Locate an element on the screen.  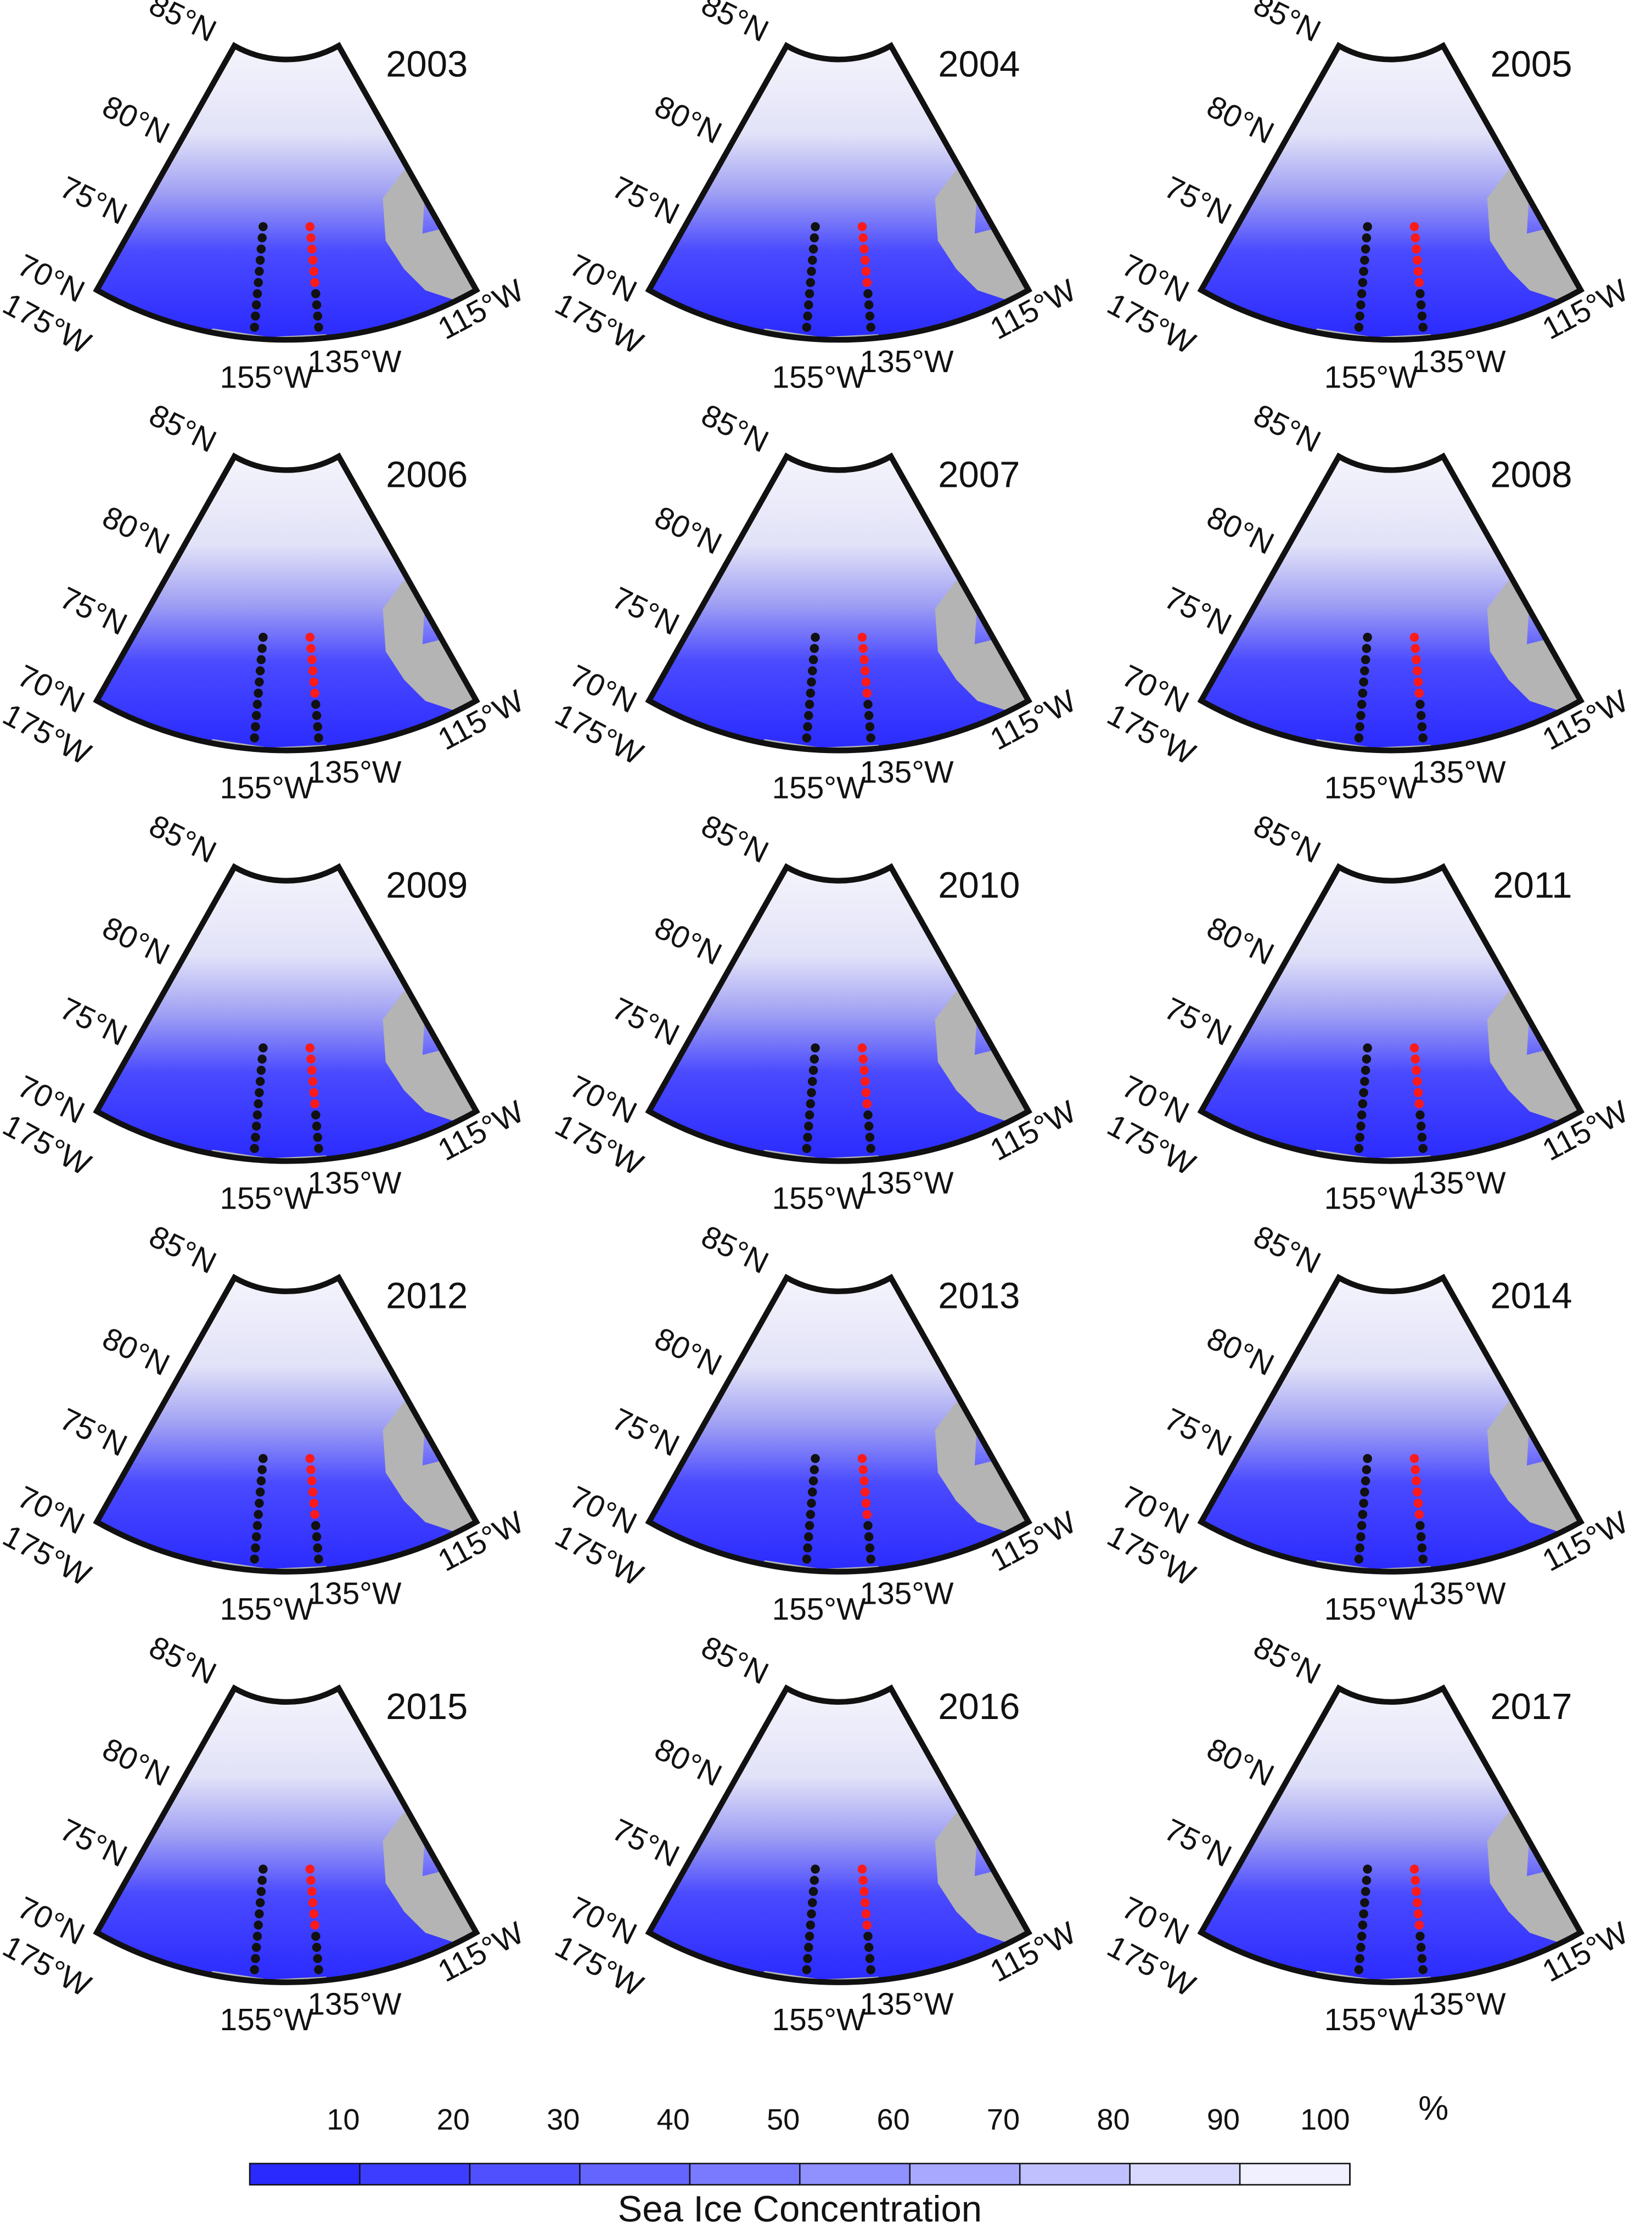
colorbar-tick-label: 20 is located at coordinates (454, 2119).